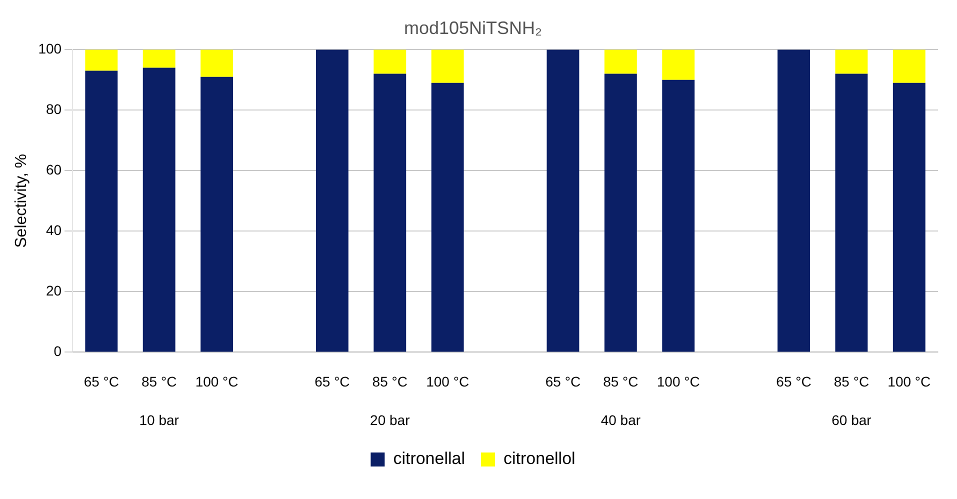  Describe the element at coordinates (54, 108) in the screenshot. I see `y-tick-label: 80` at that location.